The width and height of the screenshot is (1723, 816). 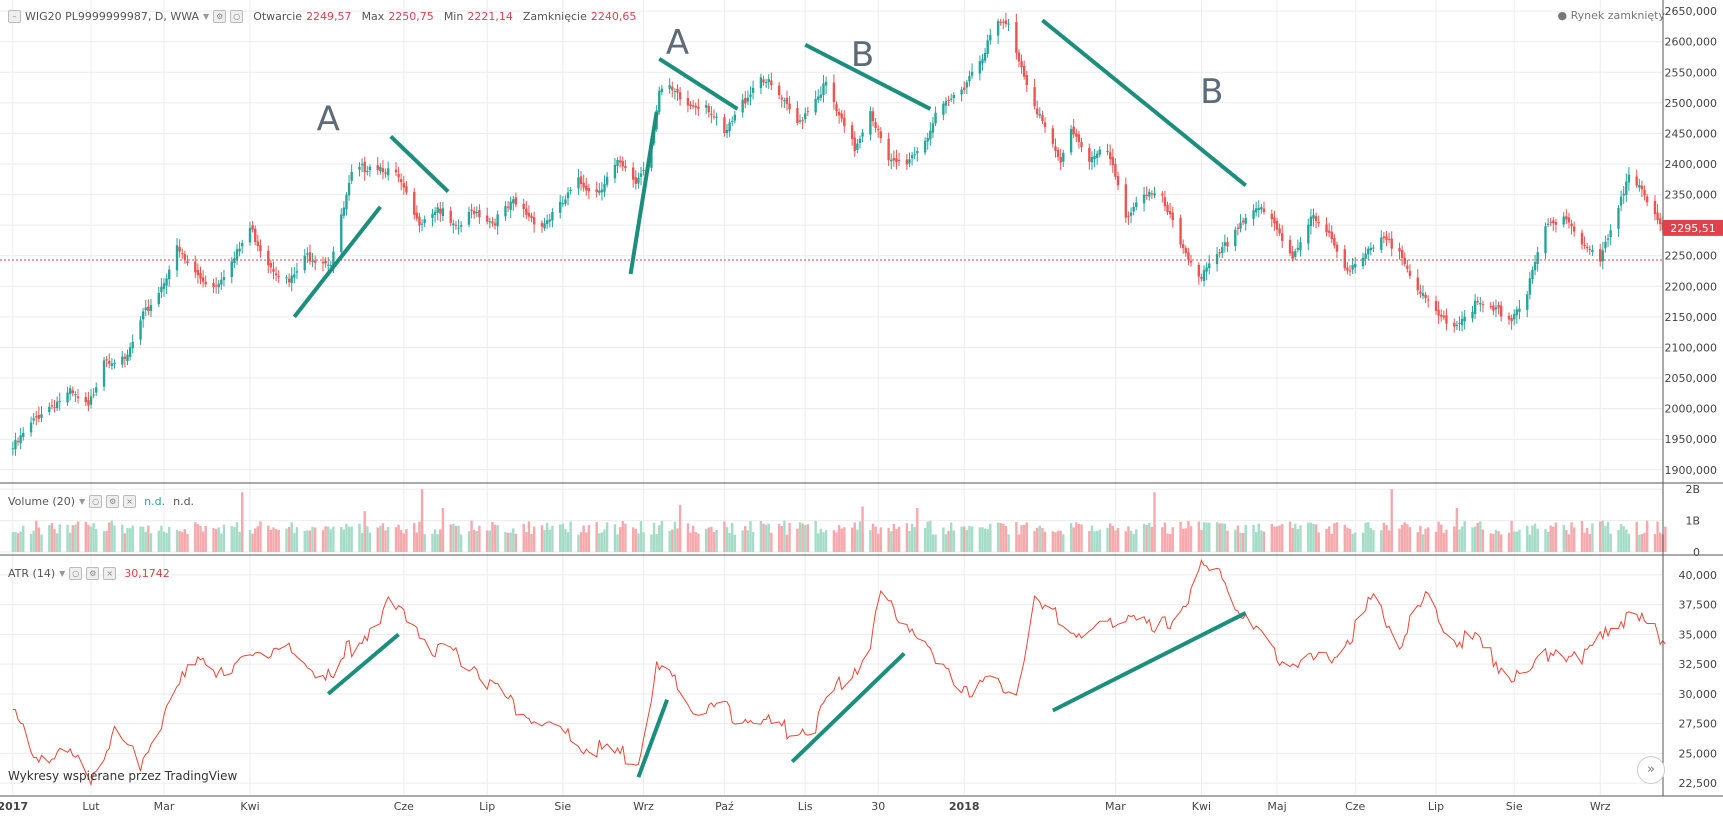 I want to click on last-price-badge, so click(x=1693, y=227).